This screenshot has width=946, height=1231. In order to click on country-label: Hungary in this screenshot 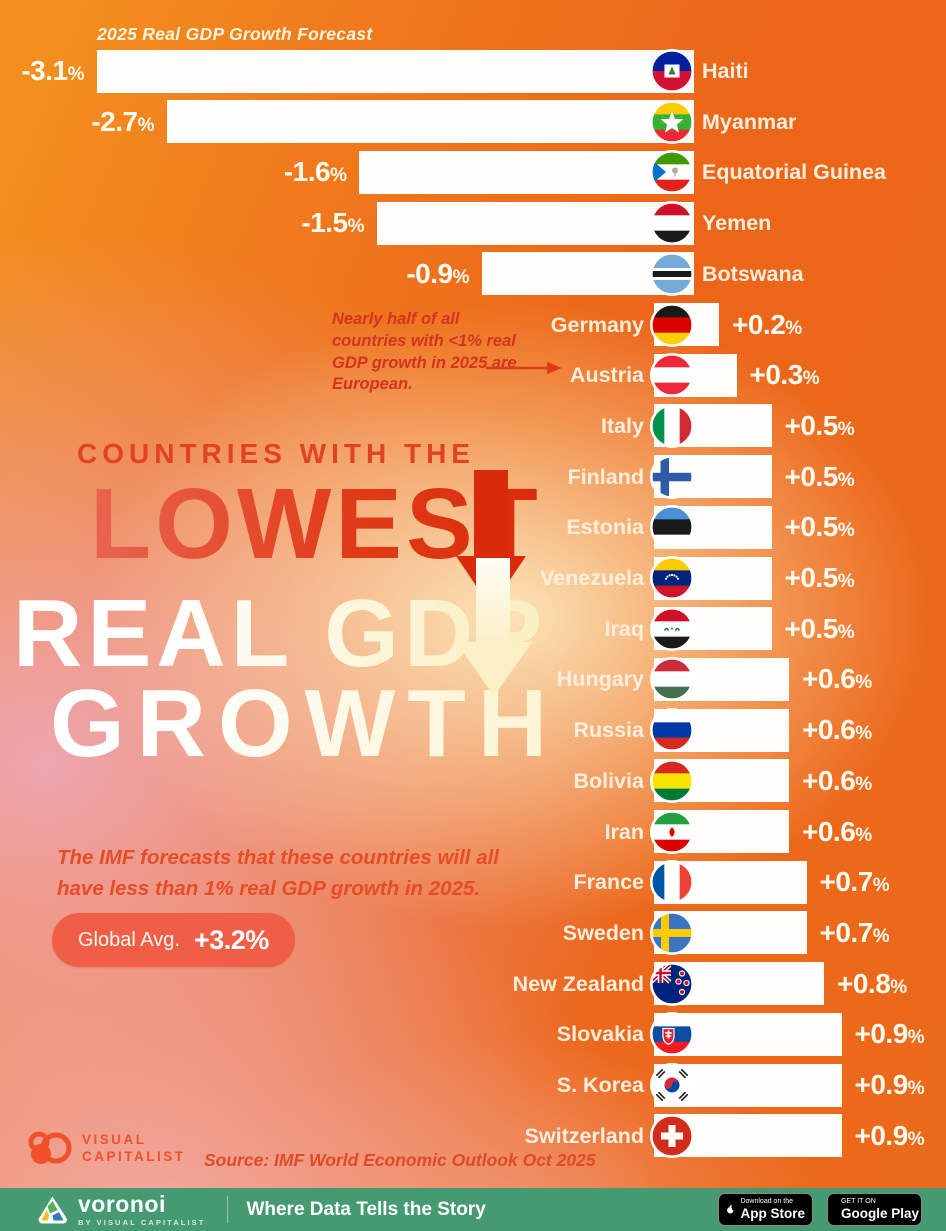, I will do `click(600, 679)`.